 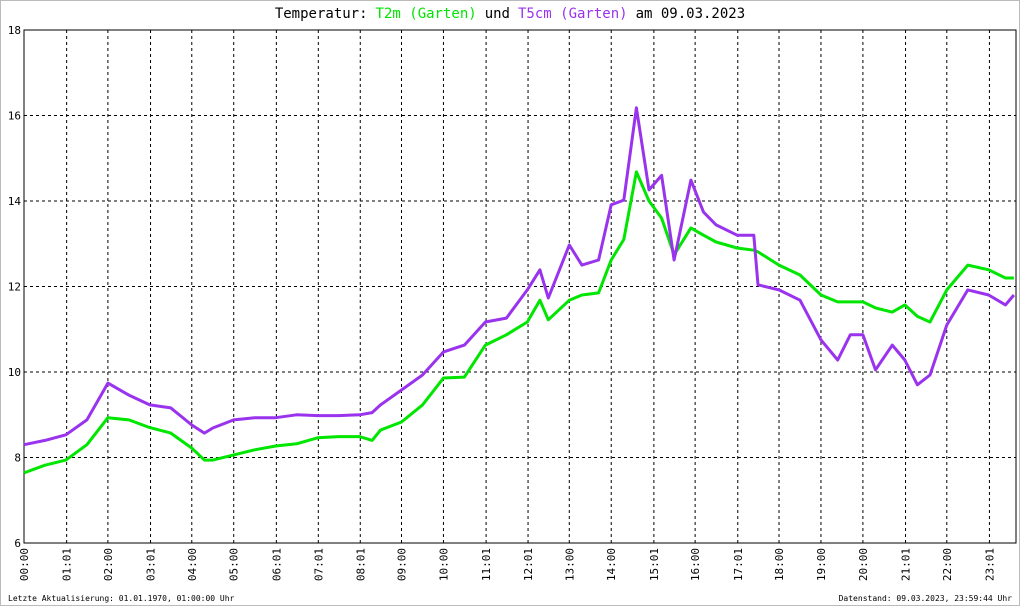 What do you see at coordinates (321, 14) in the screenshot?
I see `title-prefix: Temperatur:` at bounding box center [321, 14].